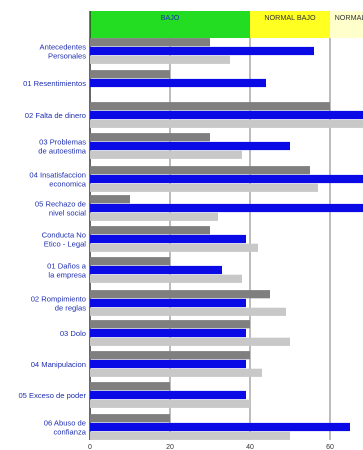 This screenshot has width=363, height=450. What do you see at coordinates (67, 275) in the screenshot?
I see `category-label-7: la empresa` at bounding box center [67, 275].